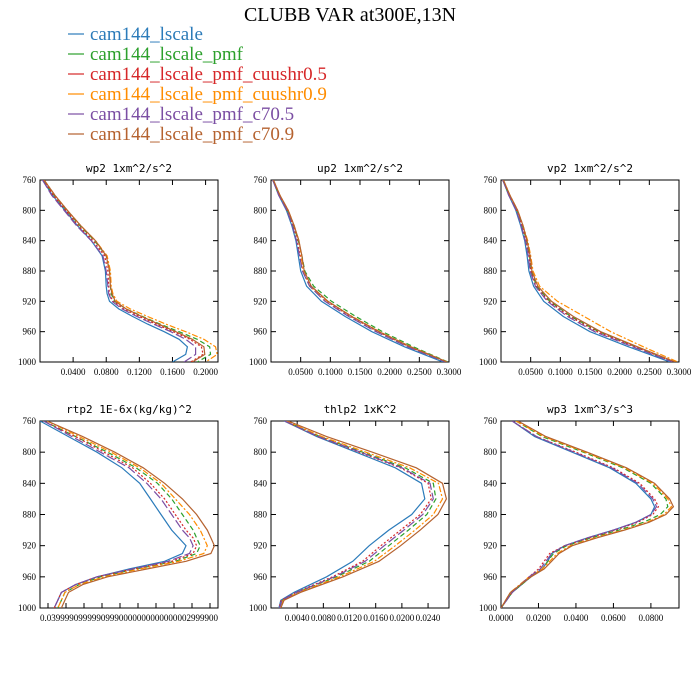 This screenshot has width=700, height=700. Describe the element at coordinates (300, 372) in the screenshot. I see `xtick-label: 0.0500` at that location.